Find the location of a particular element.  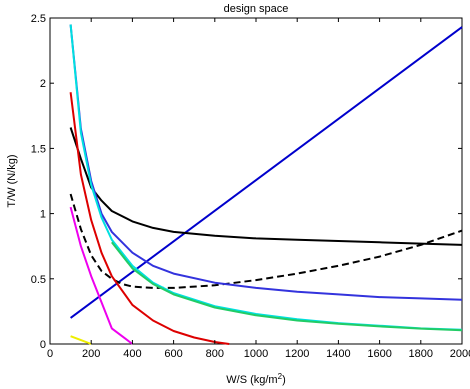

y-tick-label: 1 is located at coordinates (43, 215).